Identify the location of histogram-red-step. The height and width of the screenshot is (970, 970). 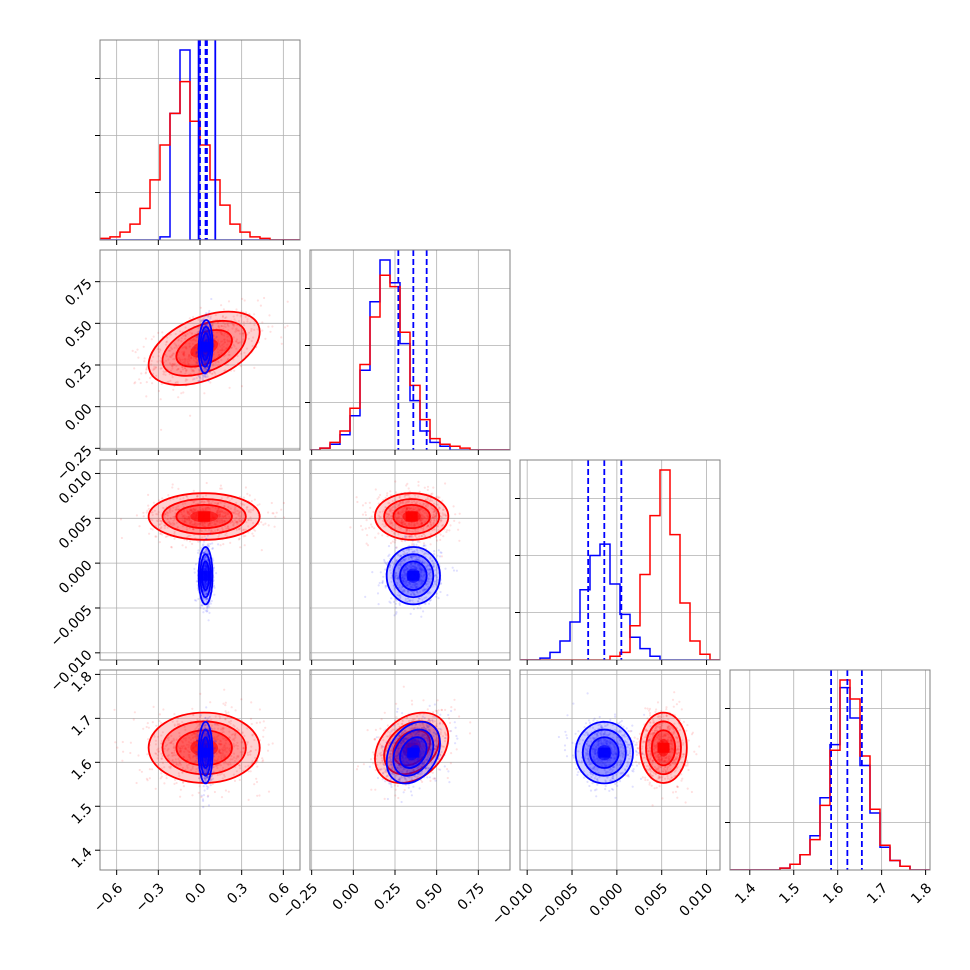
(200, 160).